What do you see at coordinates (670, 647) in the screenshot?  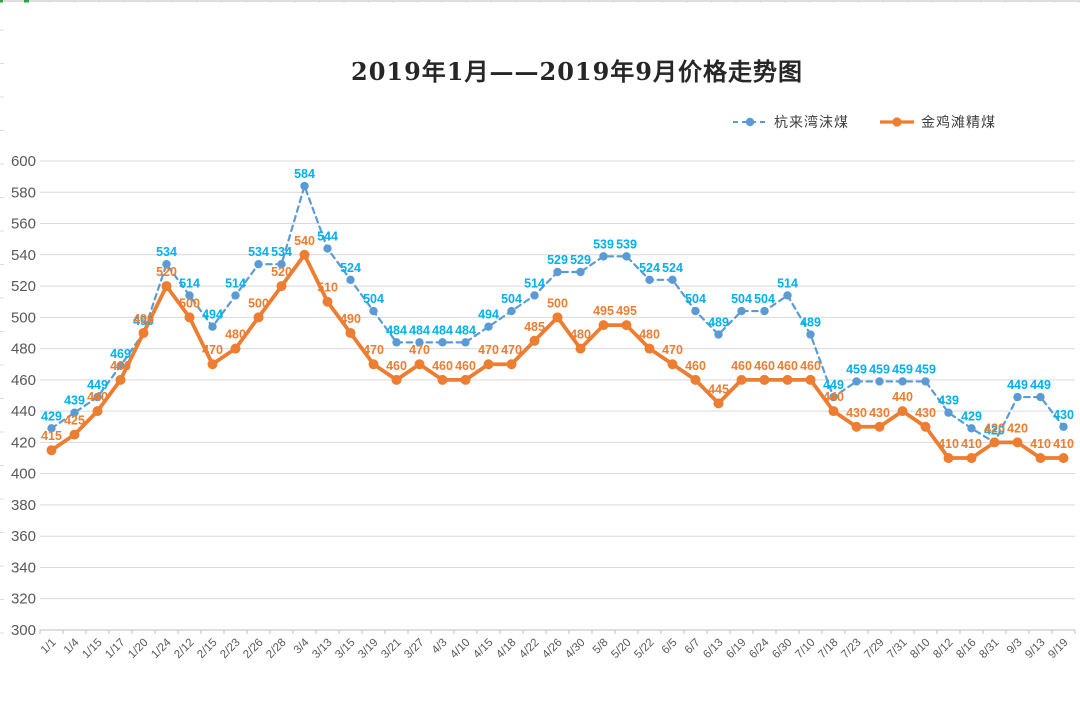 I see `x-axis-label: 6/5` at bounding box center [670, 647].